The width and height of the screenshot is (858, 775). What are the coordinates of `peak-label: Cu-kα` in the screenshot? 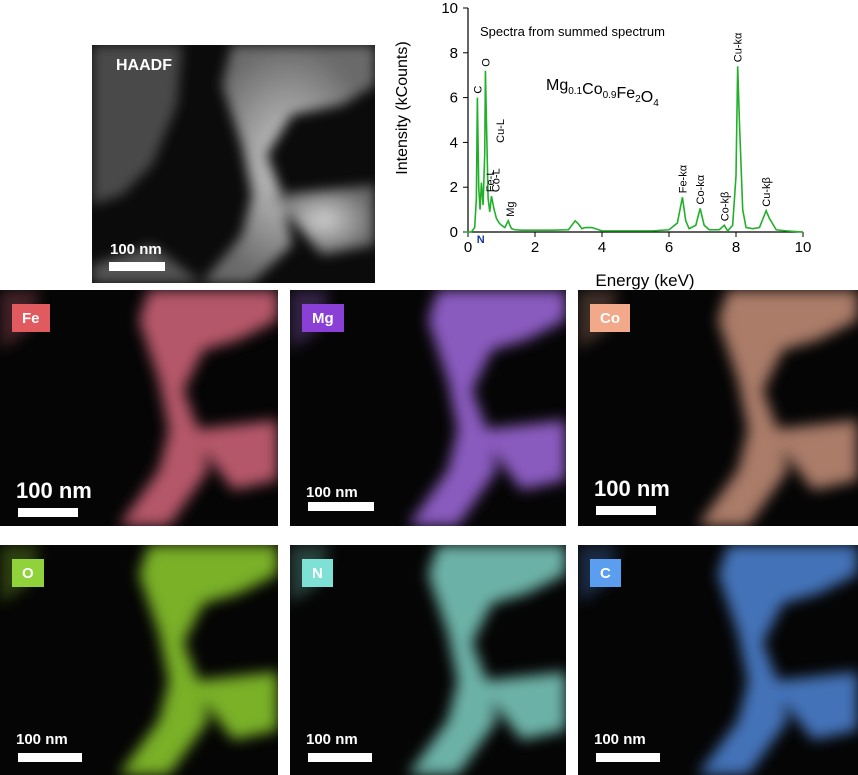 It's located at (739, 47).